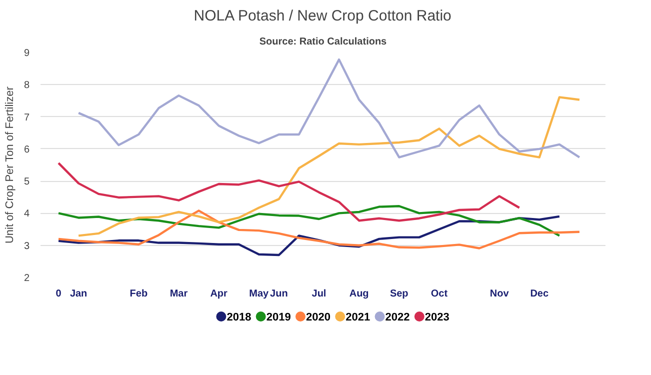 This screenshot has width=651, height=375. Describe the element at coordinates (27, 214) in the screenshot. I see `y-tick-label: 4` at that location.